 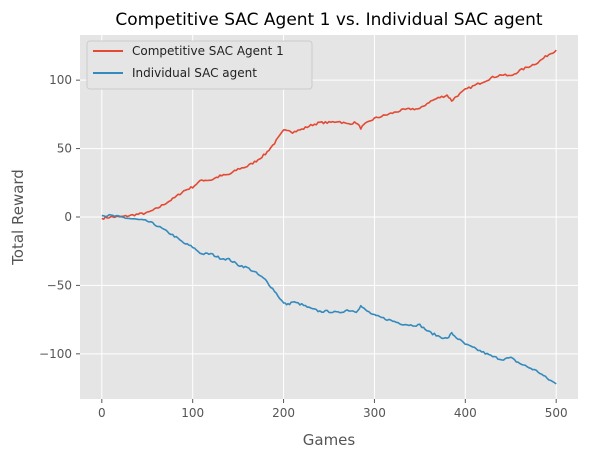 I want to click on y-tick-label: 50, so click(x=64, y=149).